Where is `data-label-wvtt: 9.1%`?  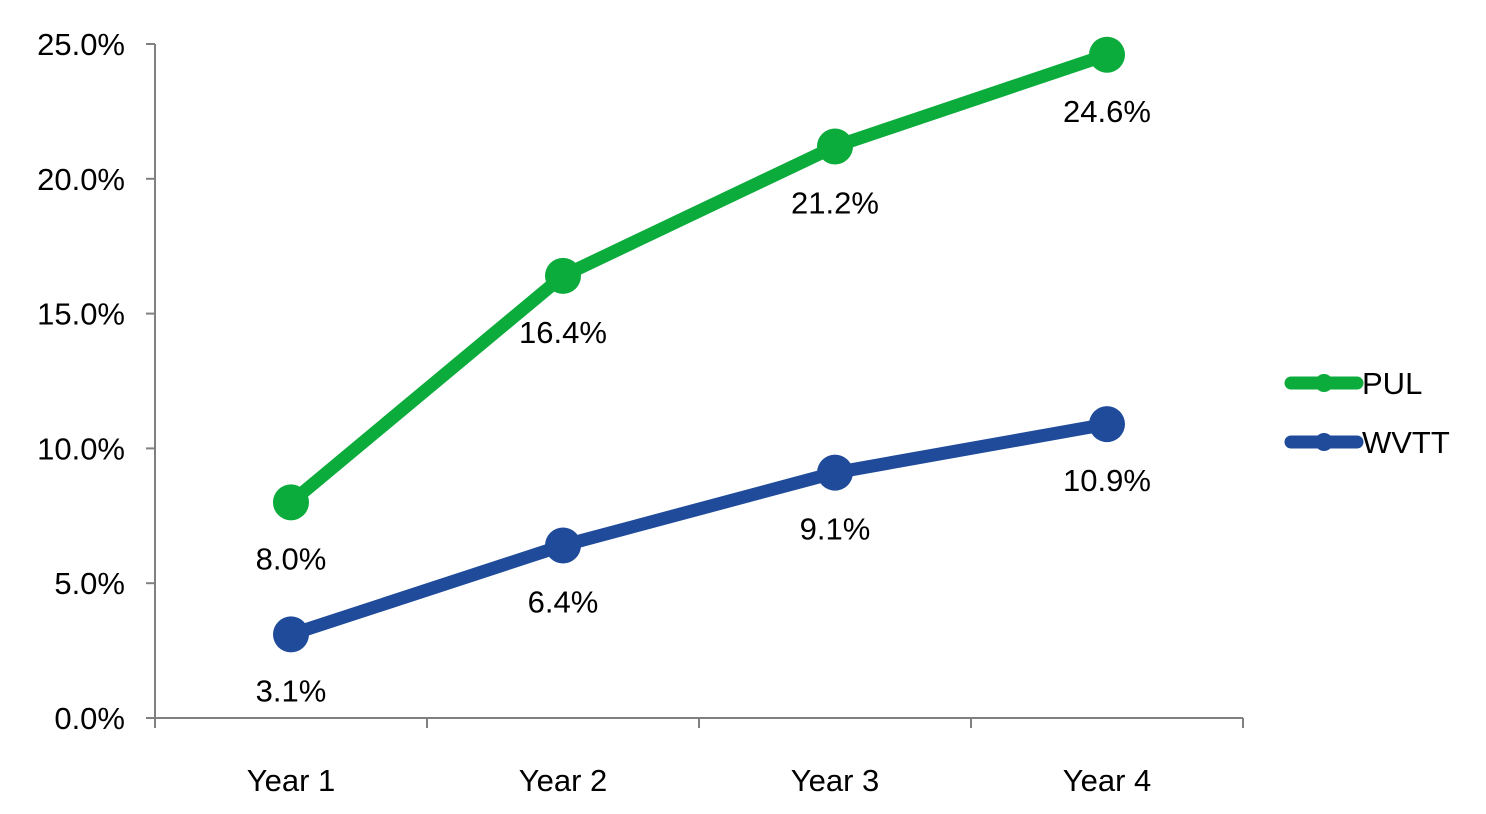
data-label-wvtt: 9.1% is located at coordinates (835, 529).